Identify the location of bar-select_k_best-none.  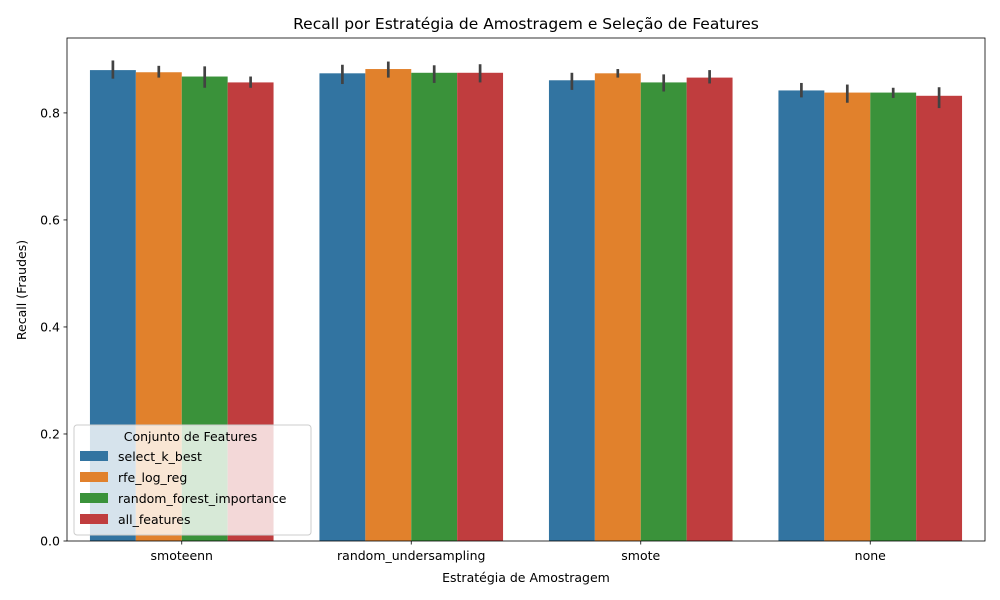
(801, 315).